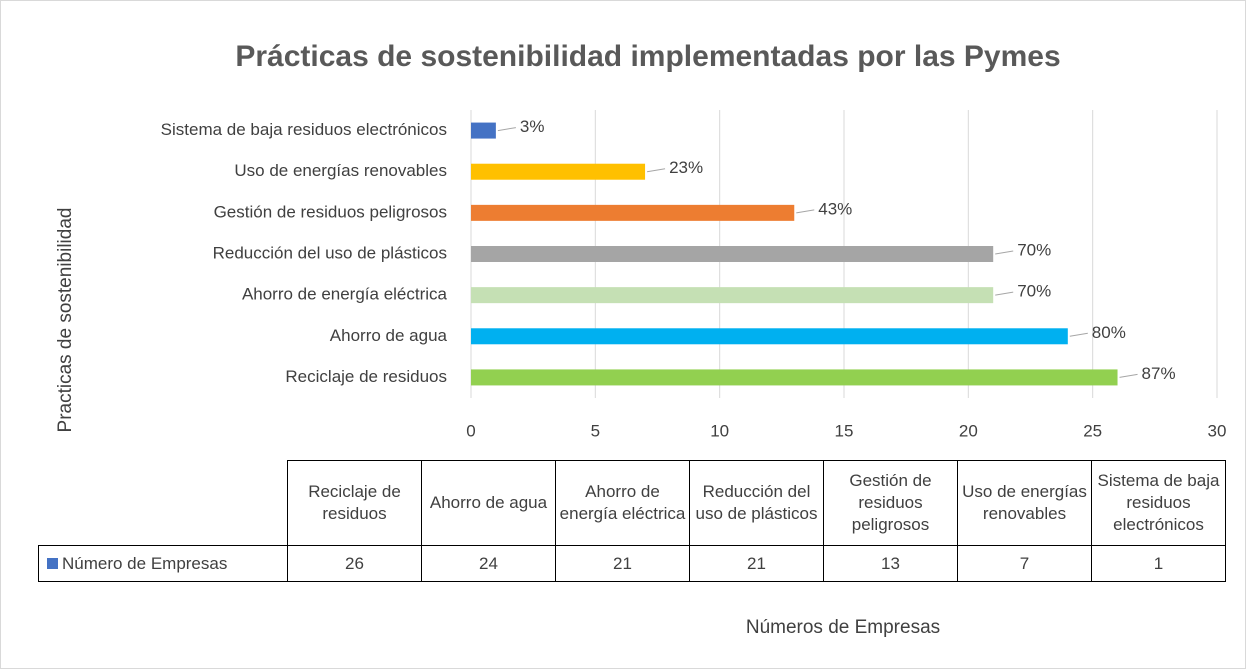 This screenshot has height=669, width=1246. Describe the element at coordinates (1024, 563) in the screenshot. I see `table-value: 7` at that location.